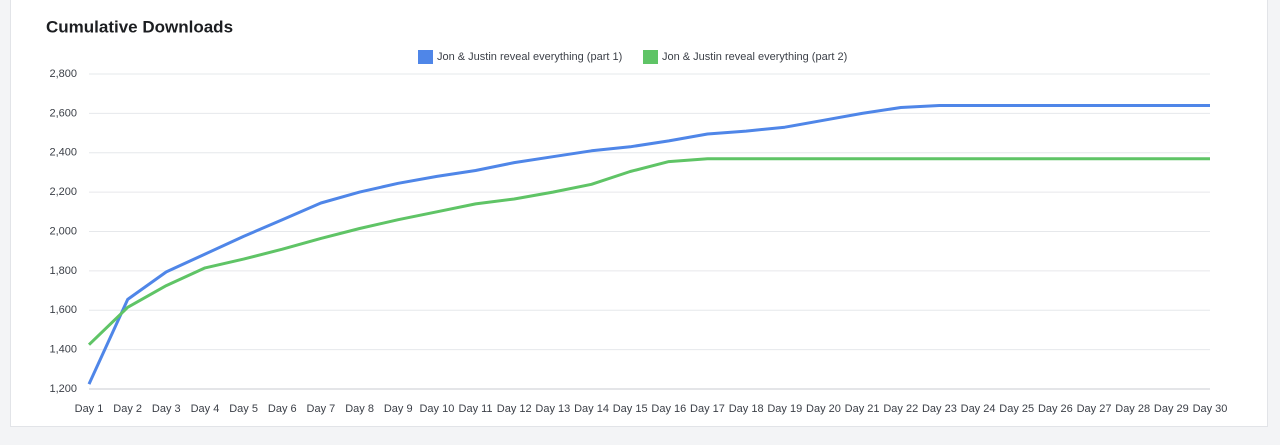 The width and height of the screenshot is (1280, 445). What do you see at coordinates (514, 409) in the screenshot?
I see `x-tick-label: Day 12` at bounding box center [514, 409].